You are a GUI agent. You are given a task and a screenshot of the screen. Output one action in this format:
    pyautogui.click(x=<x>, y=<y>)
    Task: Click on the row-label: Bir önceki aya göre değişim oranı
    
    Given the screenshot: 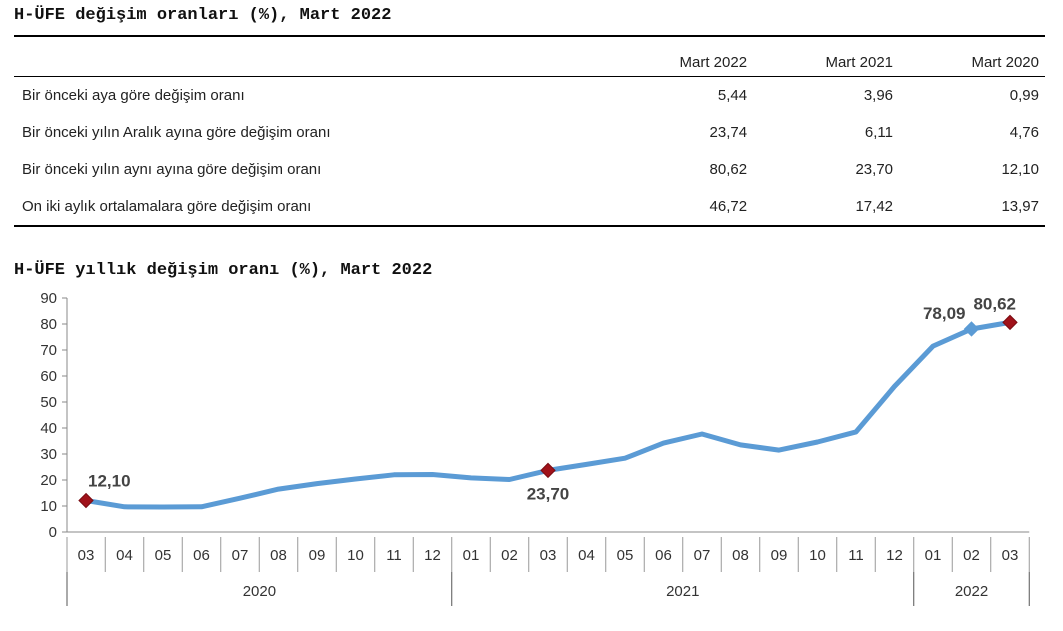 What is the action you would take?
    pyautogui.click(x=133, y=95)
    